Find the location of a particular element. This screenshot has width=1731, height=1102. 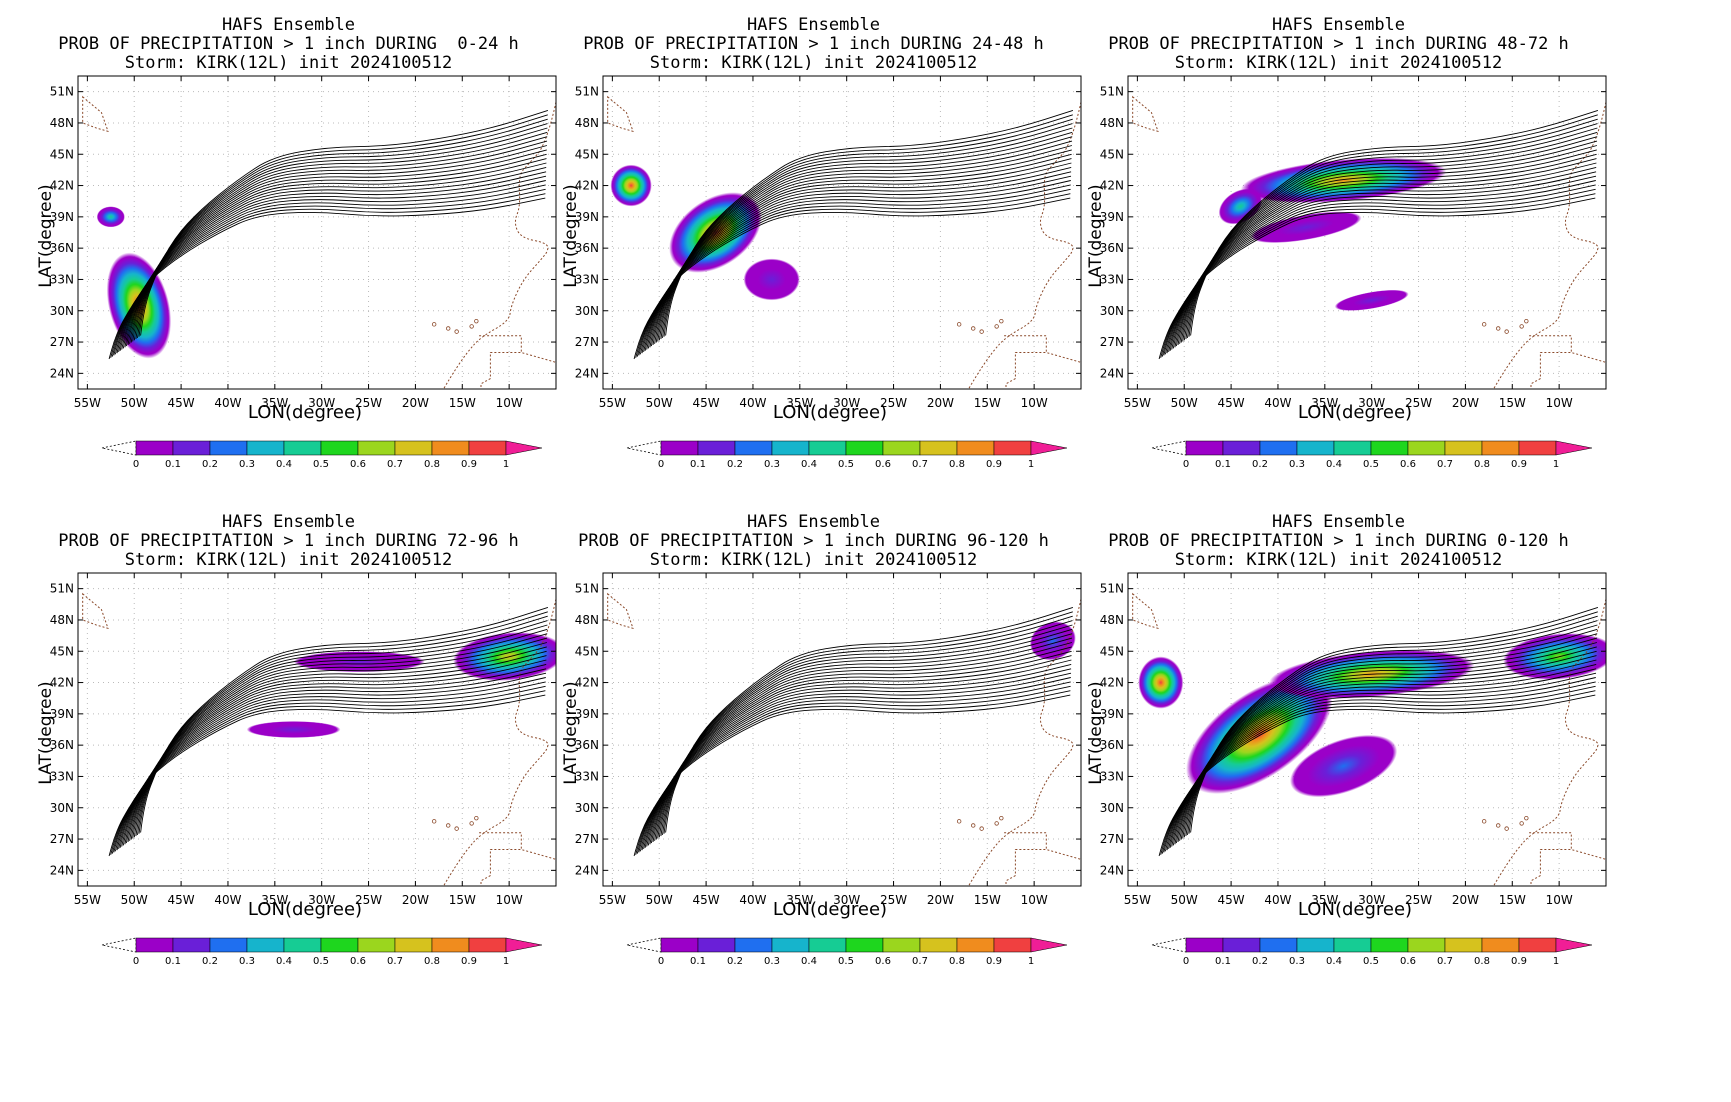

panel-title: HAFS Ensemble is located at coordinates (813, 25).